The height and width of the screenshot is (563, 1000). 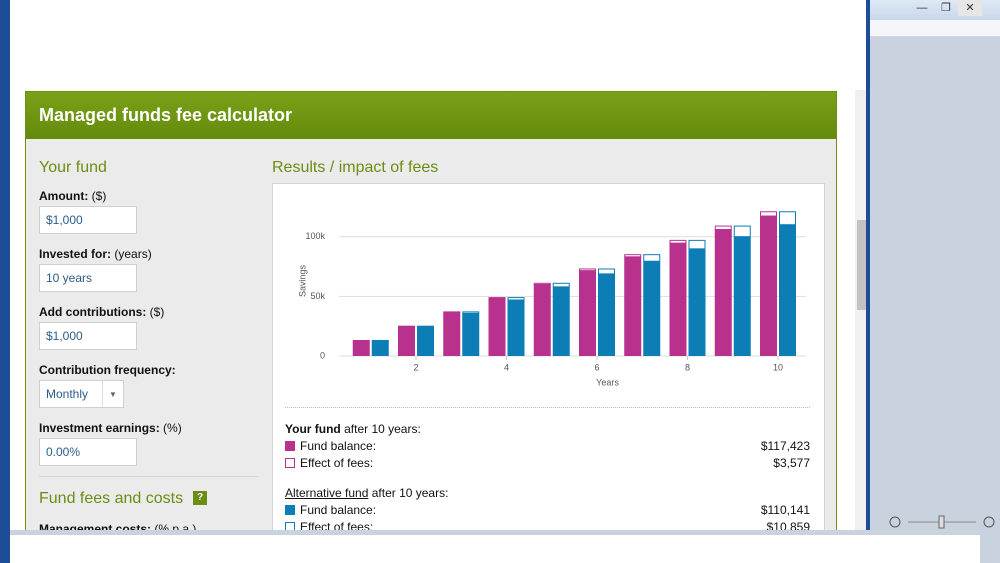 What do you see at coordinates (157, 312) in the screenshot?
I see `unit-text: ($)` at bounding box center [157, 312].